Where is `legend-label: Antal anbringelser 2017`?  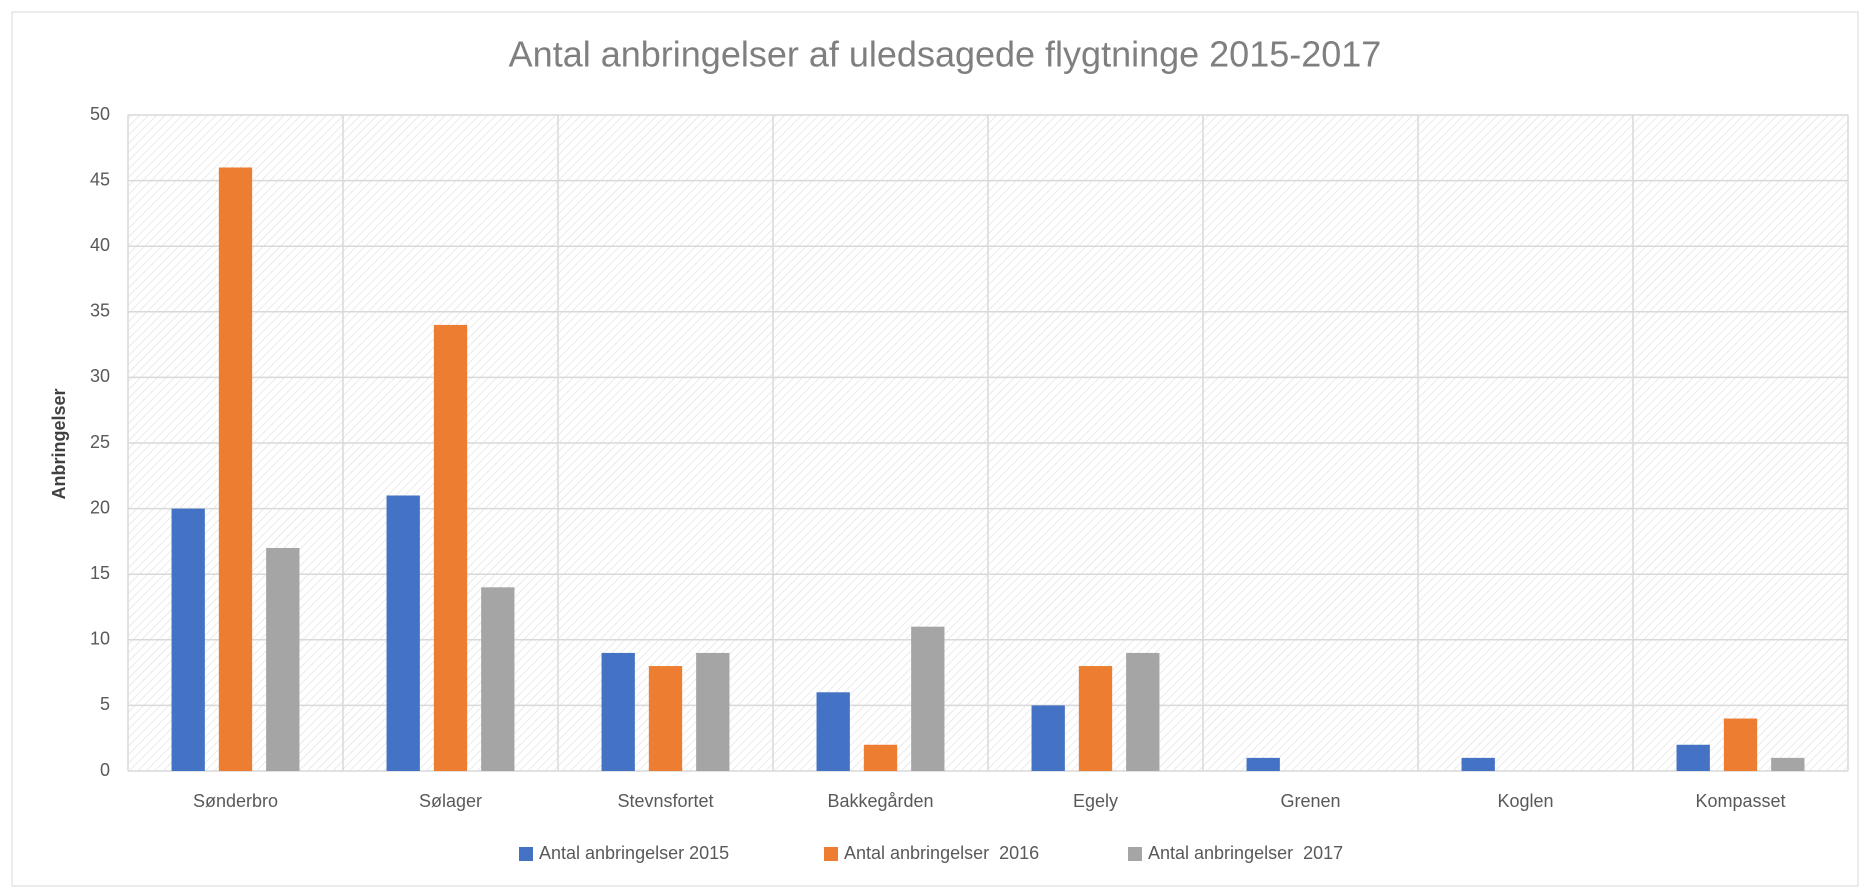
legend-label: Antal anbringelser 2017 is located at coordinates (1245, 853).